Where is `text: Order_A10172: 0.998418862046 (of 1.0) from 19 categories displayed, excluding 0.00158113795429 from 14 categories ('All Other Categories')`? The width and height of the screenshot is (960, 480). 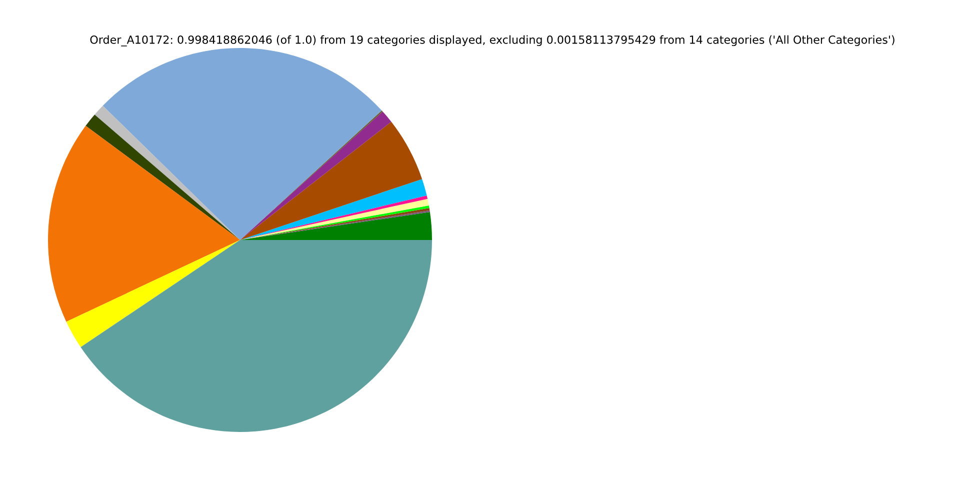
text: Order_A10172: 0.998418862046 (of 1.0) from 19 categories displayed, excluding 0.00158113795429 from 14 categories ('All Other Categories') is located at coordinates (492, 40).